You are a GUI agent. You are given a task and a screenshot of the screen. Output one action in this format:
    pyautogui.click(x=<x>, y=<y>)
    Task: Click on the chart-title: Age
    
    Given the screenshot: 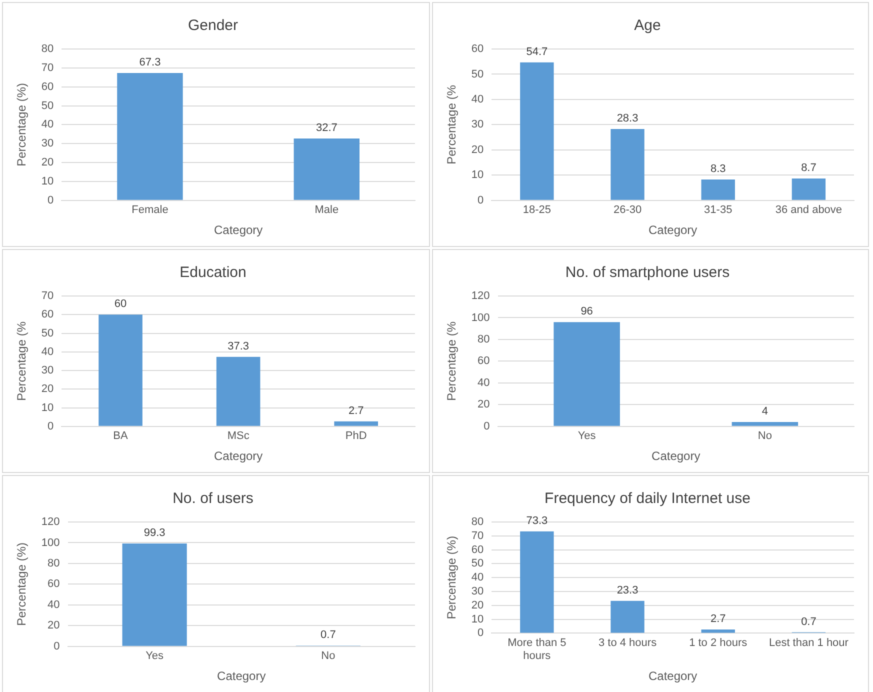 What is the action you would take?
    pyautogui.click(x=647, y=25)
    